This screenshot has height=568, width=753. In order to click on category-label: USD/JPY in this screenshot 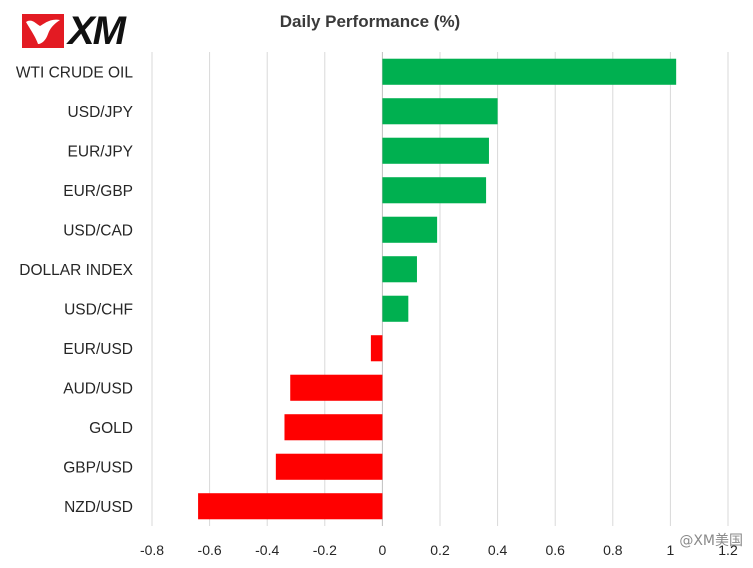, I will do `click(100, 112)`.